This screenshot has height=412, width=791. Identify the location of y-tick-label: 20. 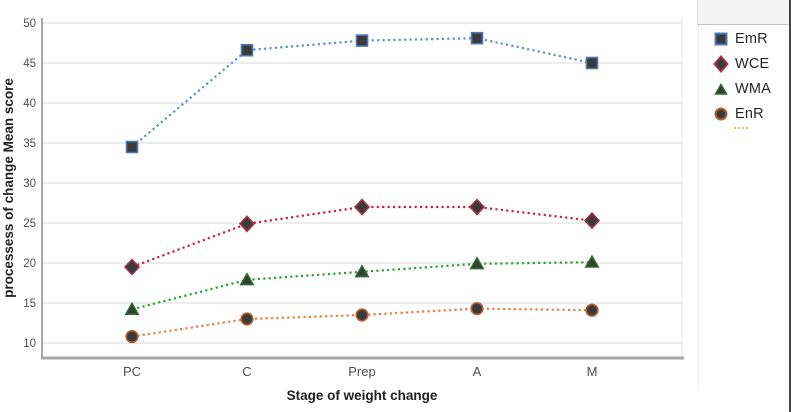
(29, 264).